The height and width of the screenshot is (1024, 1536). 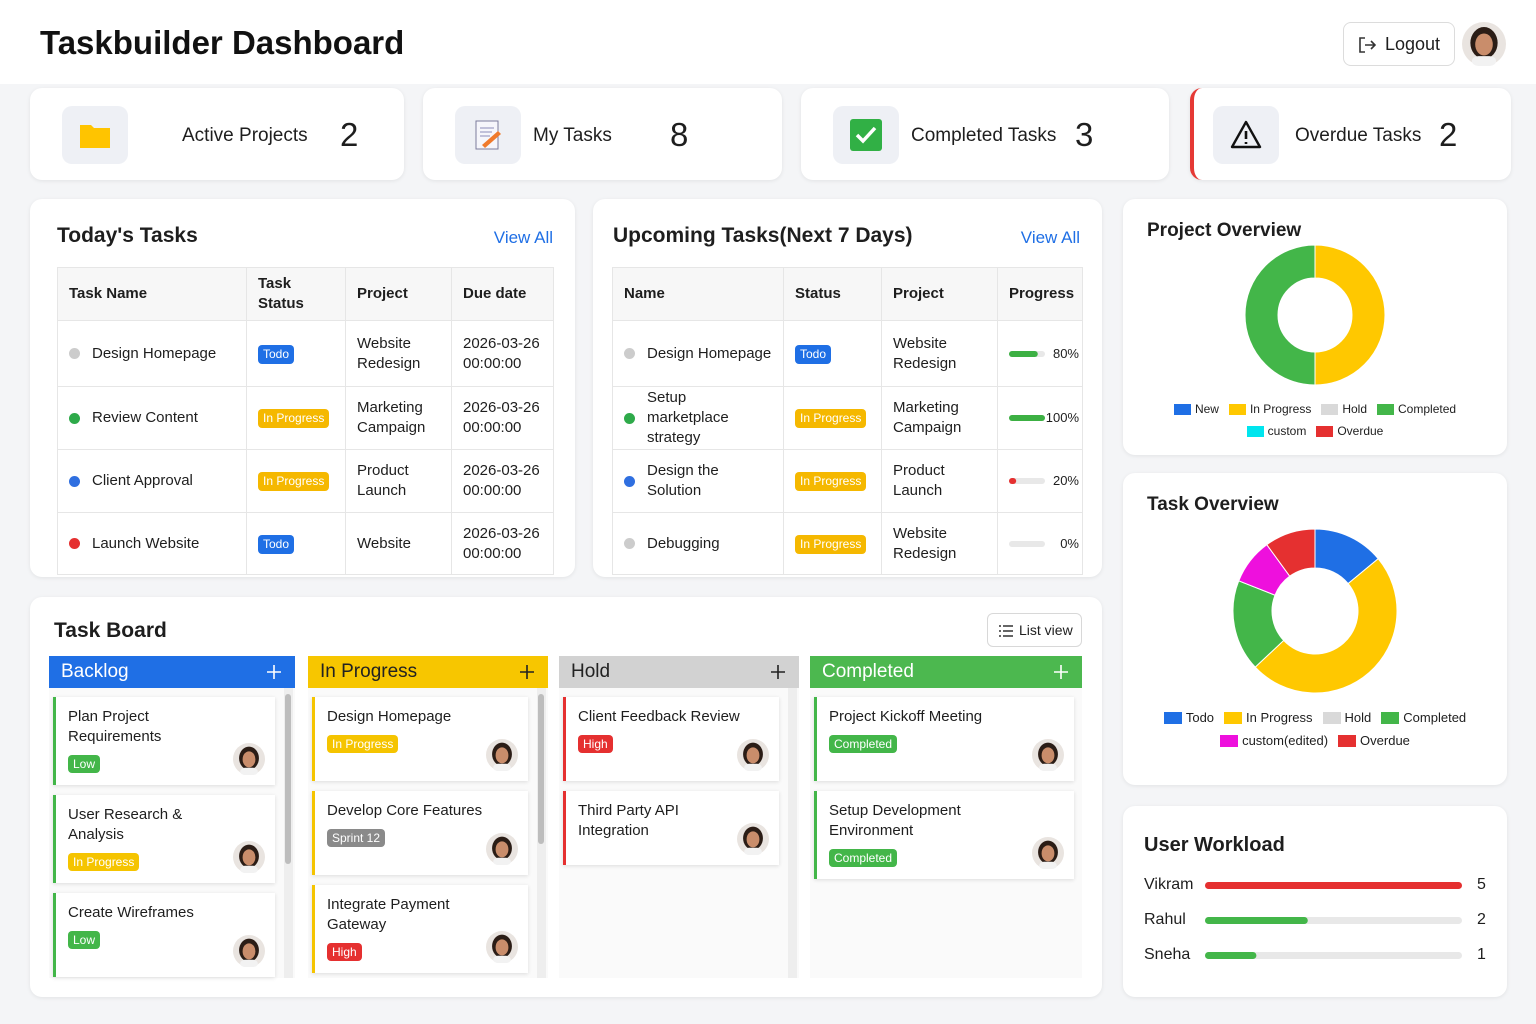 I want to click on status-cell: Todo, so click(x=832, y=353).